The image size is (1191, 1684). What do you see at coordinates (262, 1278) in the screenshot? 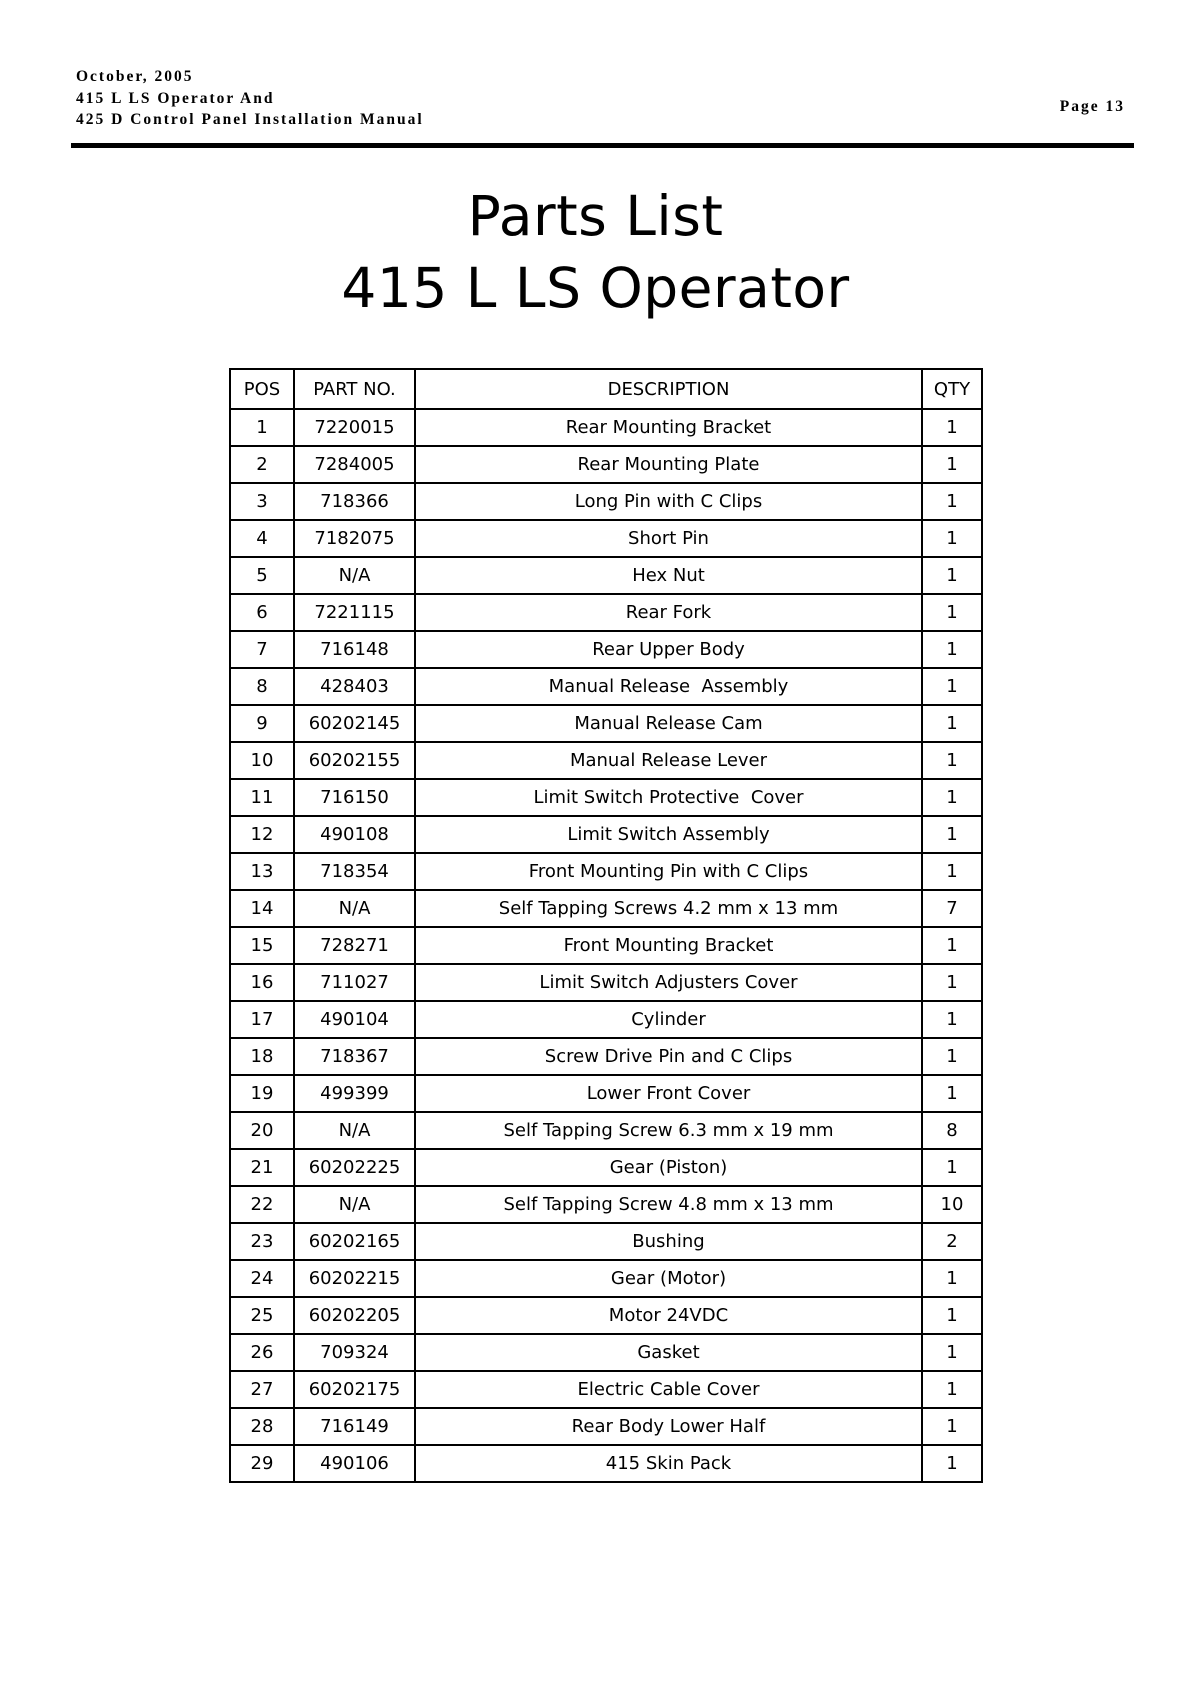
I see `cell-pos: 24` at bounding box center [262, 1278].